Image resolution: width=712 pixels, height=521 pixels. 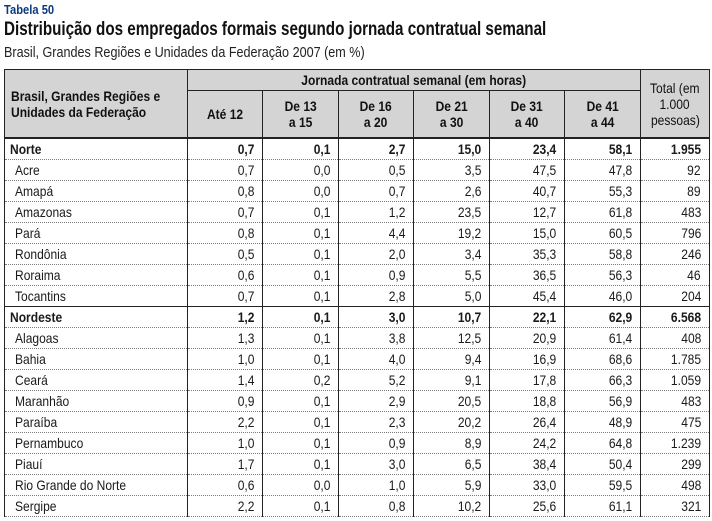 I want to click on total-cell: 6.568, so click(x=675, y=317).